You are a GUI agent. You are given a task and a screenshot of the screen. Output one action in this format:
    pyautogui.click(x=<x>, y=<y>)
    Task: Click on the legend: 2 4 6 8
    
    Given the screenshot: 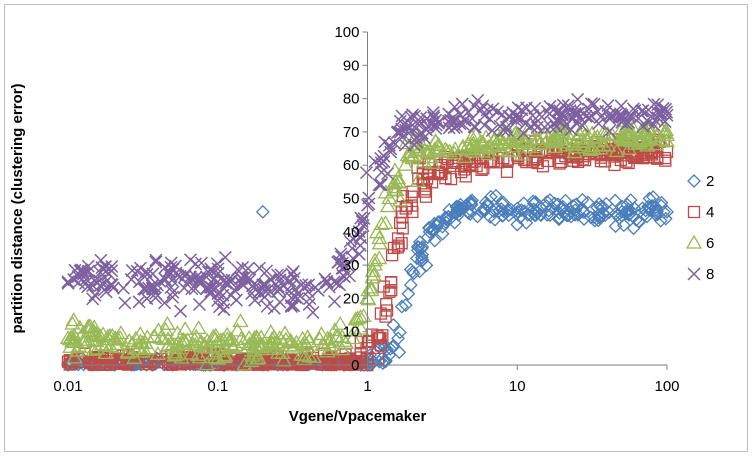 What is the action you would take?
    pyautogui.click(x=699, y=228)
    